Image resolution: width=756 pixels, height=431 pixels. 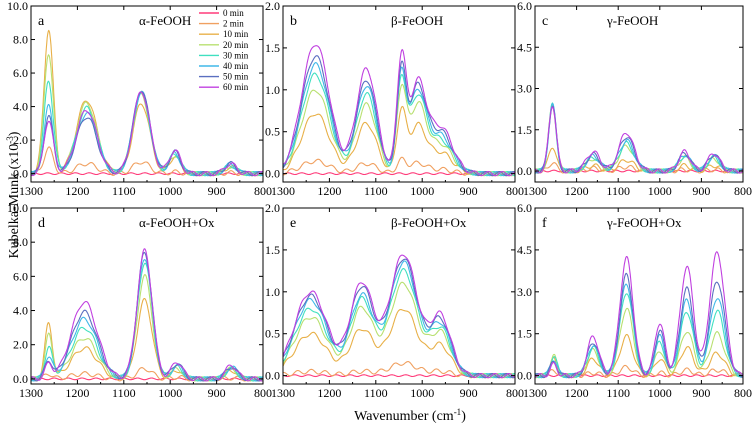 I want to click on y-tick-label: 4.0, so click(x=20, y=107).